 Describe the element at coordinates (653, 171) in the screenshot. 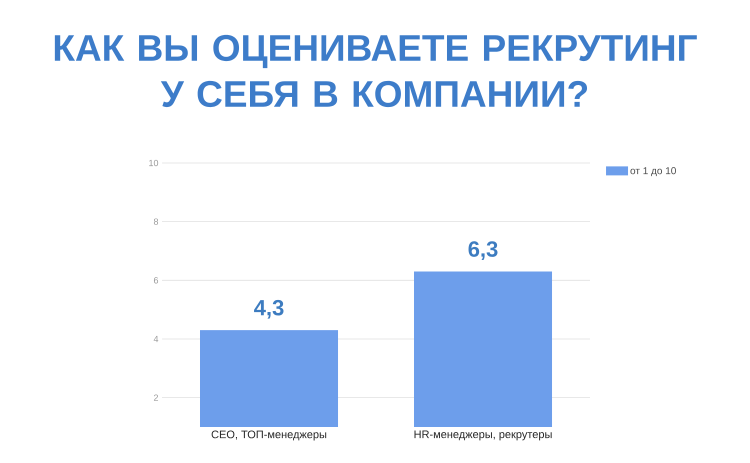

I see `legend-label: от 1 до 10` at that location.